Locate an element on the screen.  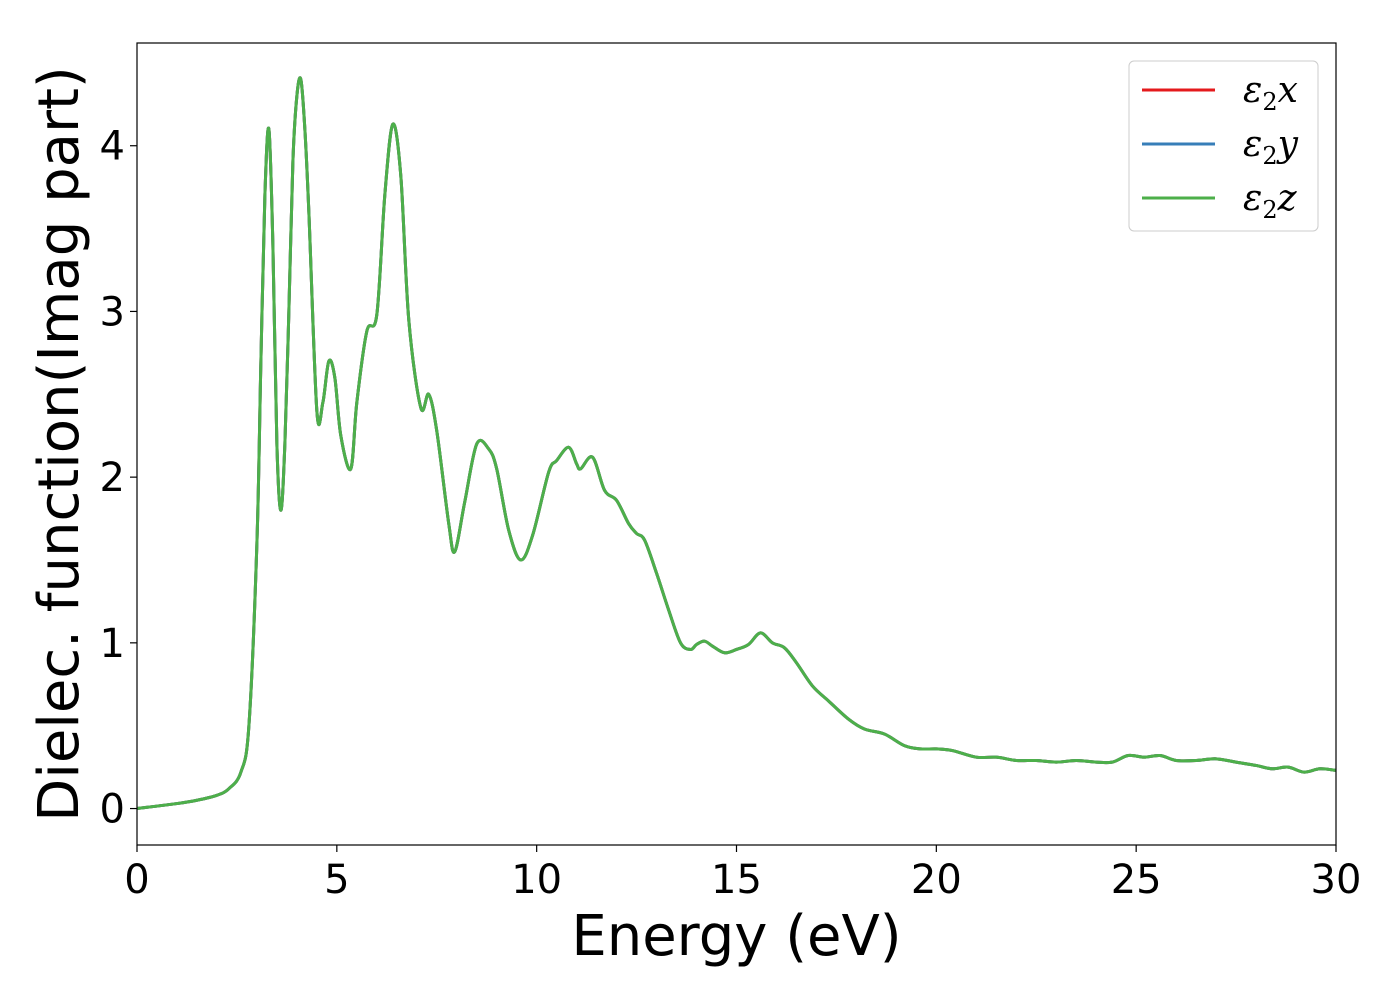
x-axis-ticks: 0 5 10 15 20 25 30 is located at coordinates (742, 874).